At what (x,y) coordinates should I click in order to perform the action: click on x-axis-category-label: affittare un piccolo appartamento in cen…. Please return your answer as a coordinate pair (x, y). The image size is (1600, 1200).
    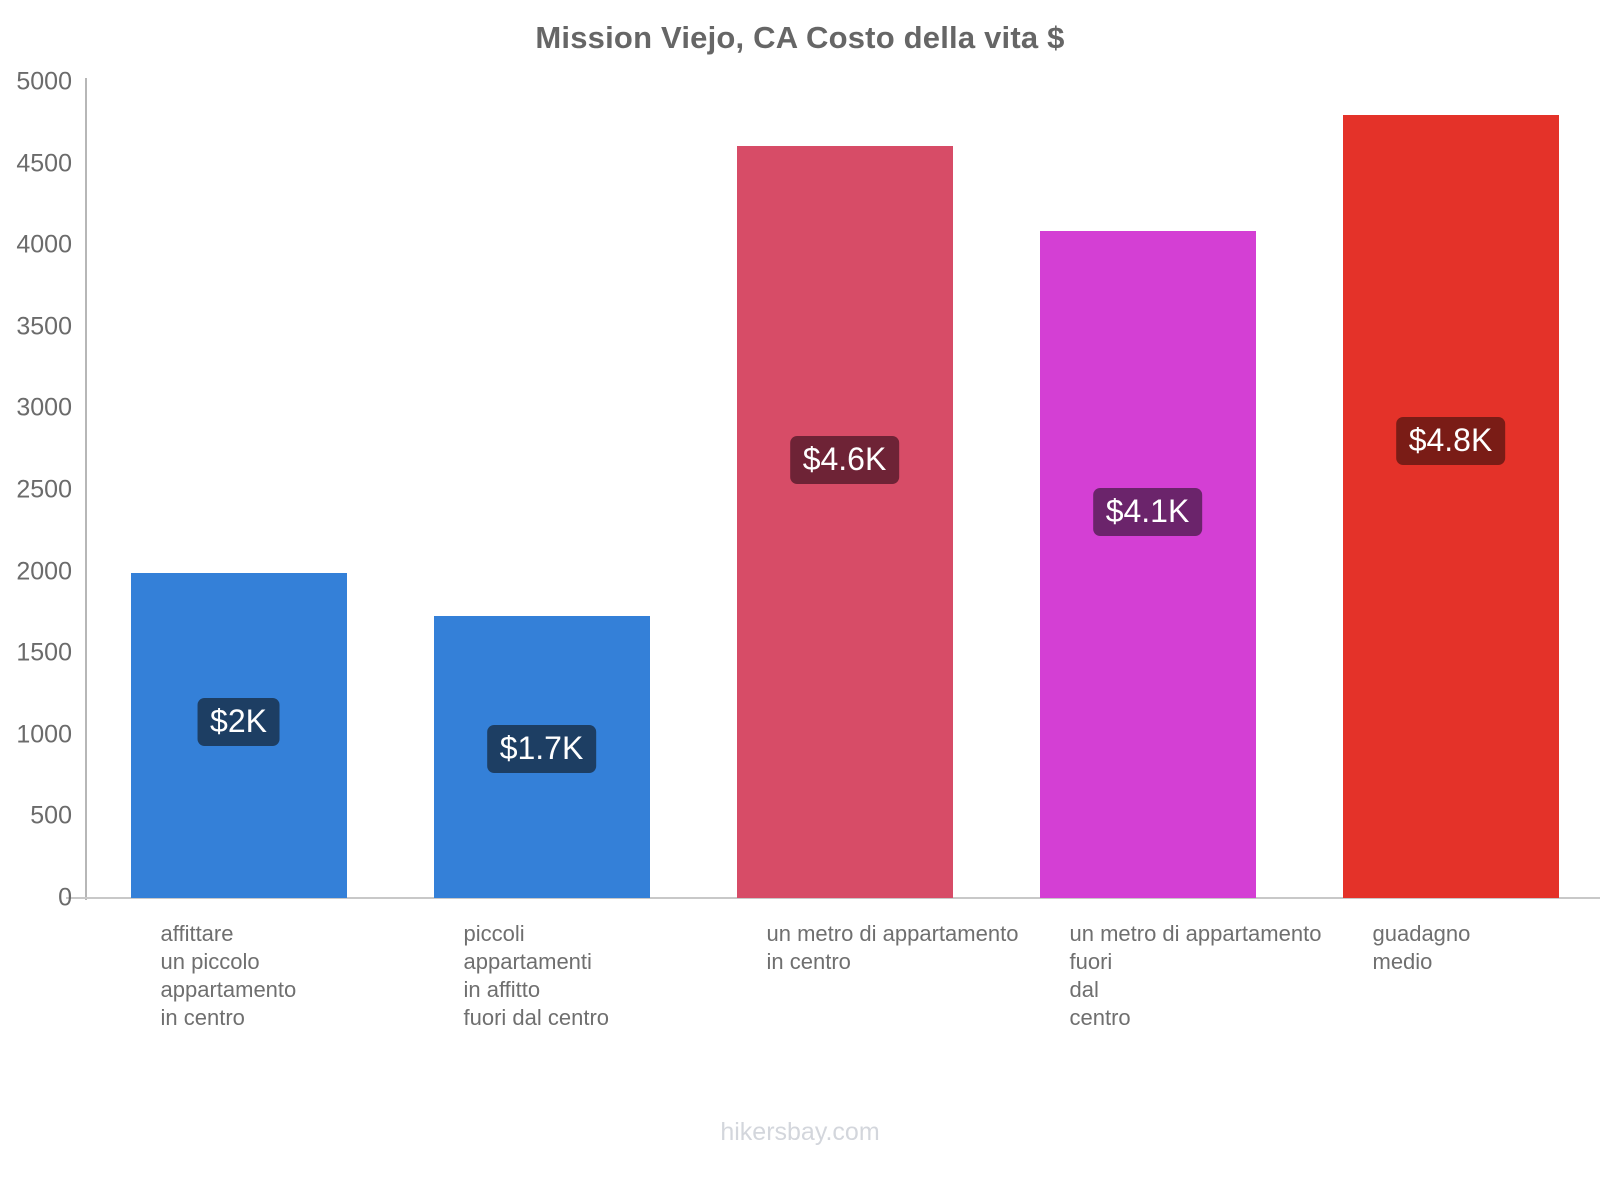
    Looking at the image, I should click on (228, 976).